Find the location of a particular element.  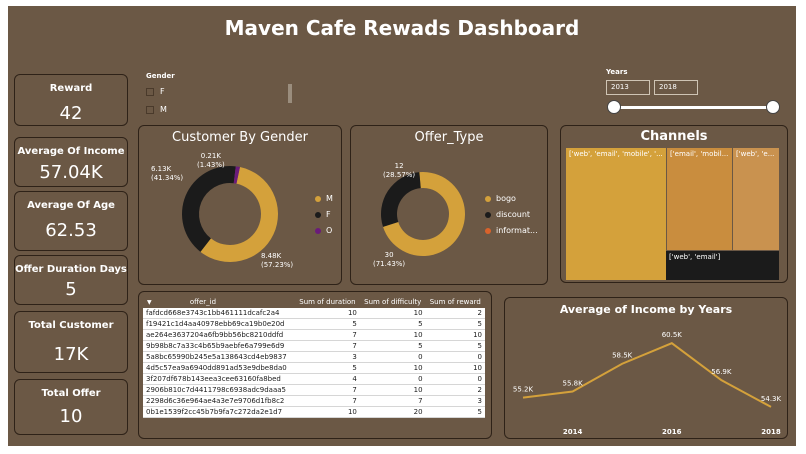

table-row: 4d5c57ea9a6940dd891ad53e9dbe8da0 5 10 10 is located at coordinates (314, 368).